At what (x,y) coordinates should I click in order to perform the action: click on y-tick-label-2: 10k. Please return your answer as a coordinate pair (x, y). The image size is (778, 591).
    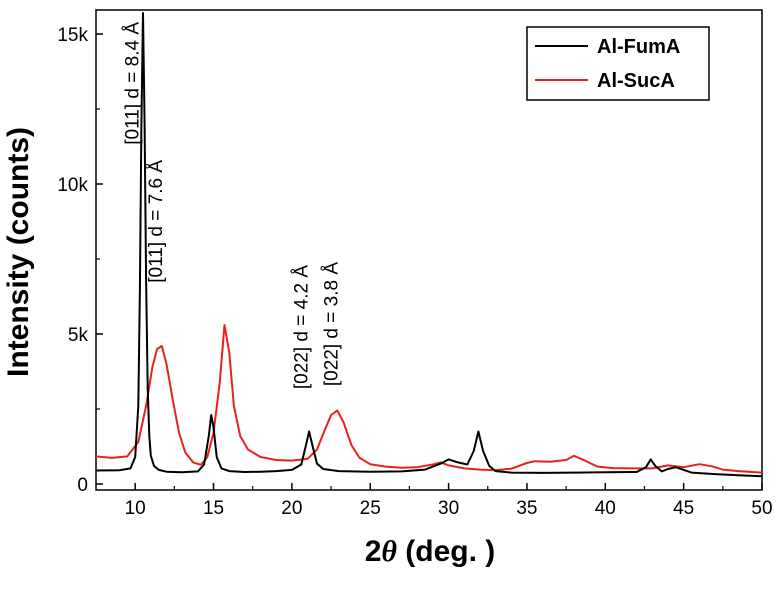
    Looking at the image, I should click on (72, 185).